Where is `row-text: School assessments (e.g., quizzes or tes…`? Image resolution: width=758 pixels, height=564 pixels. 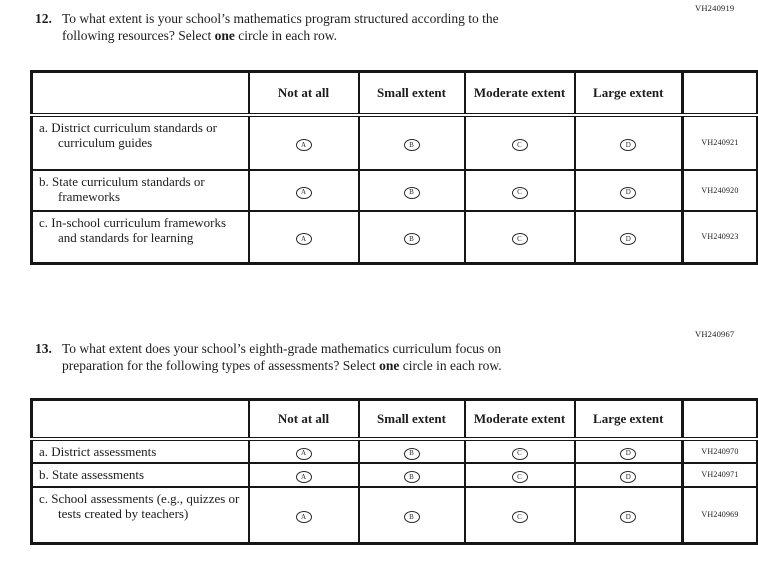 row-text: School assessments (e.g., quizzes or tes… is located at coordinates (145, 506).